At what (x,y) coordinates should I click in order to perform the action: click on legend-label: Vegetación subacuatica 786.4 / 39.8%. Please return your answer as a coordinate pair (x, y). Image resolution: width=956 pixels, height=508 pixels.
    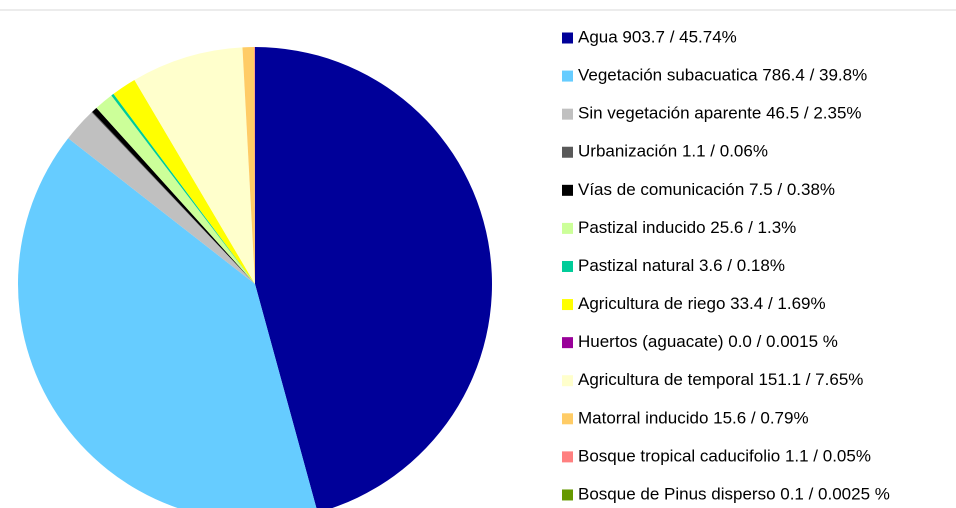
    Looking at the image, I should click on (722, 75).